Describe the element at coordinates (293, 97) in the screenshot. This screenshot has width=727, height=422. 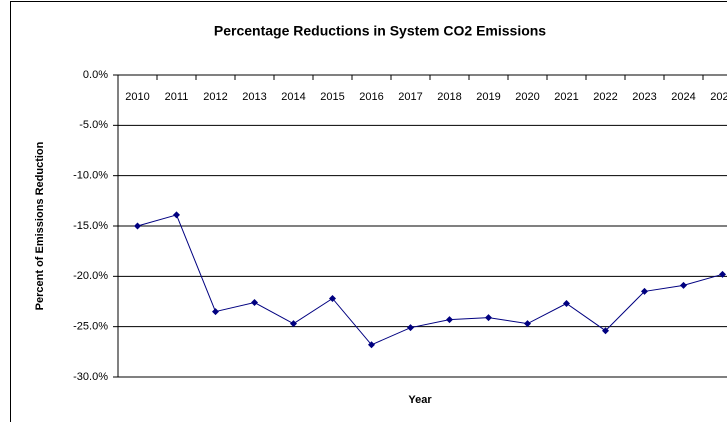
I see `x-tick-label: 2014` at that location.